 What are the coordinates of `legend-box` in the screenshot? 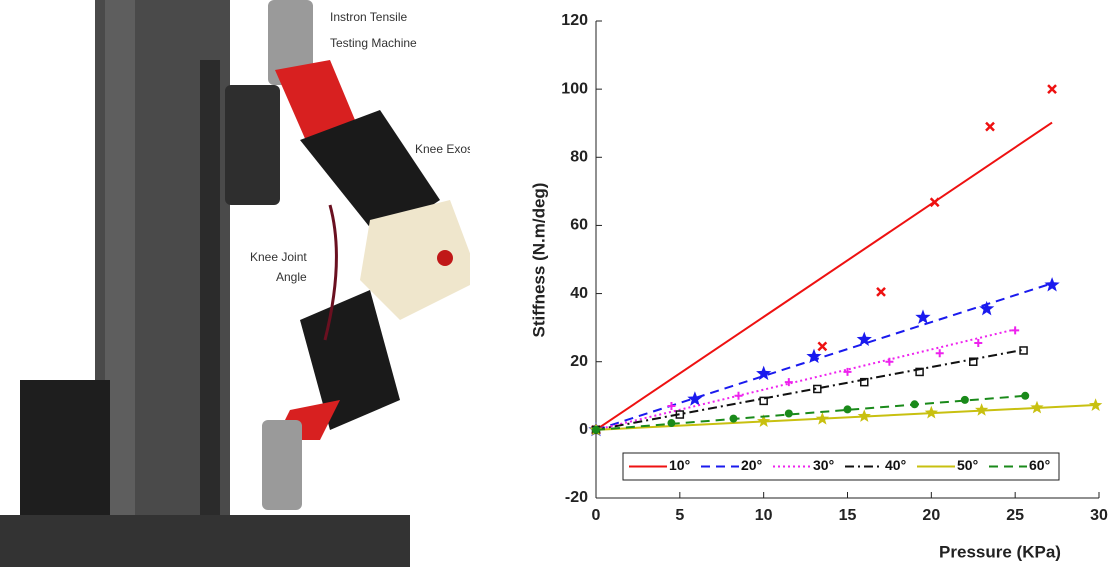 It's located at (841, 466).